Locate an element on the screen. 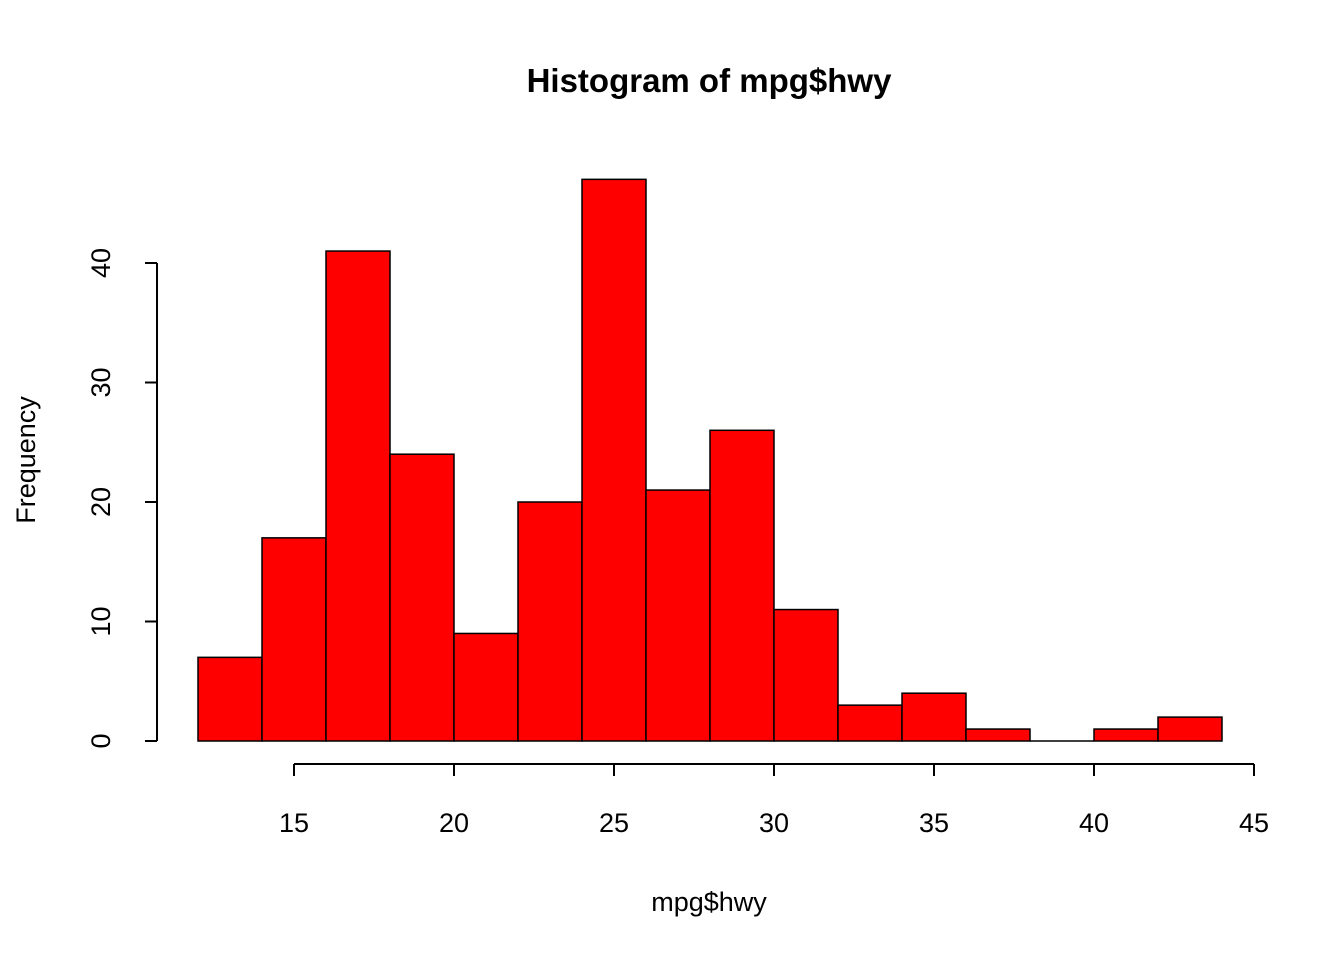  x-axis-label: mpg$hwy is located at coordinates (709, 902).